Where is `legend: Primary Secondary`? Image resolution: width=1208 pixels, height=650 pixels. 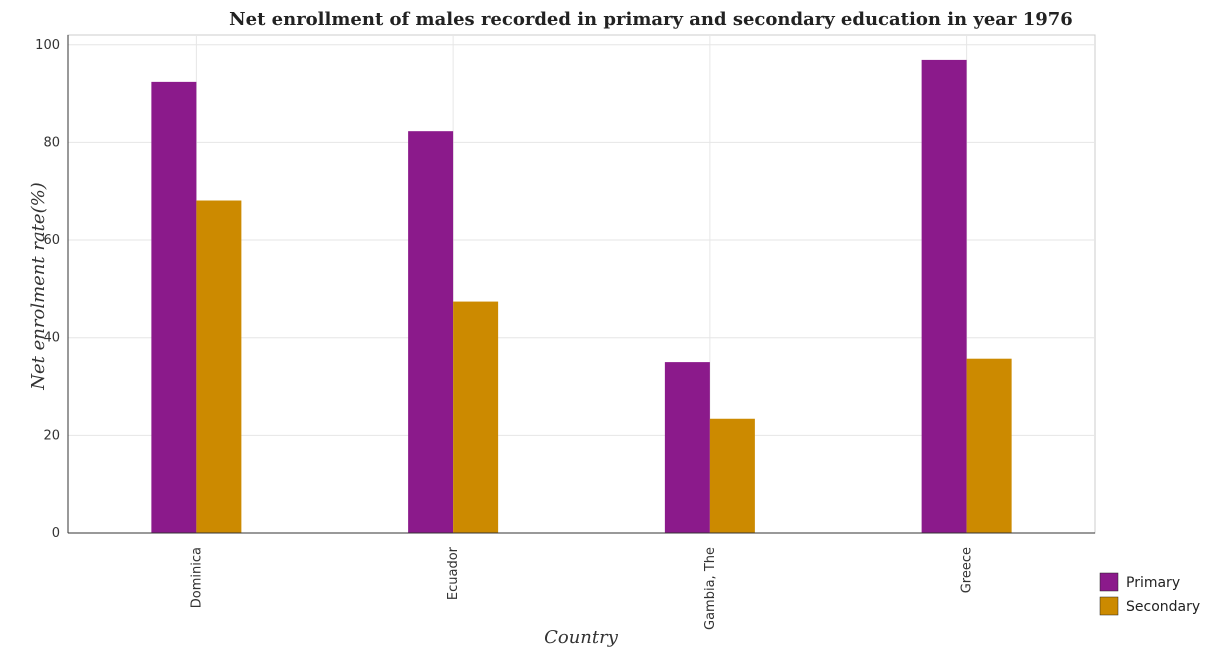 legend: Primary Secondary is located at coordinates (1149, 594).